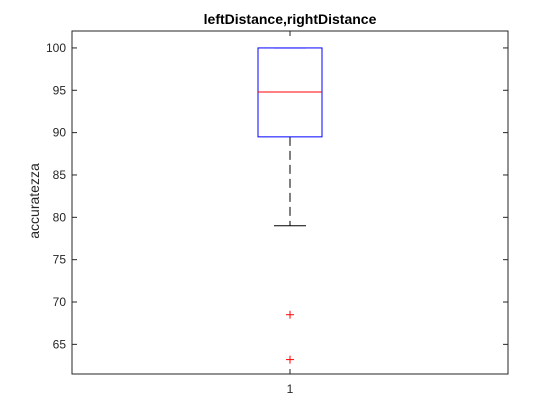 The image size is (560, 420). What do you see at coordinates (60, 217) in the screenshot?
I see `y-tick-label: 80` at bounding box center [60, 217].